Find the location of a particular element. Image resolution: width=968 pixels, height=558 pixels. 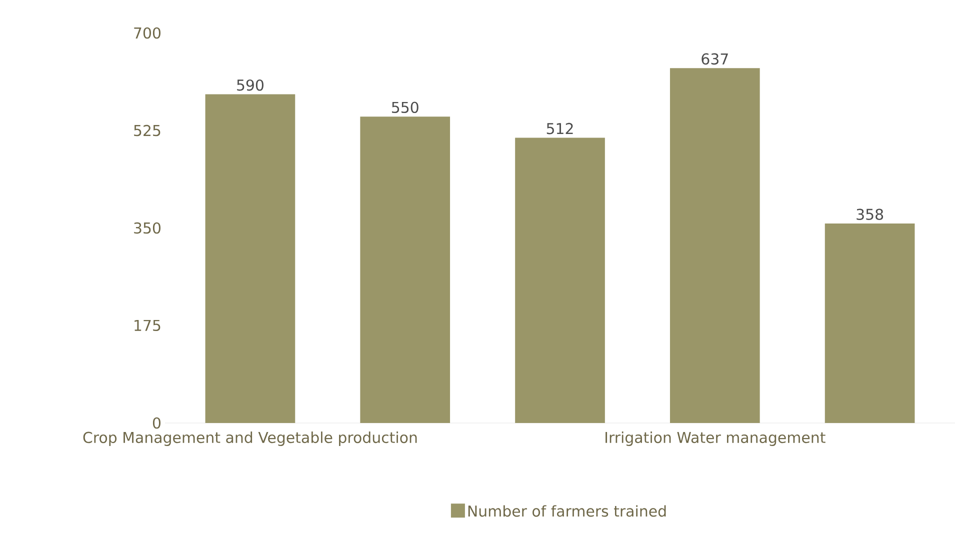

x-tick-label: Irrigation Water management is located at coordinates (716, 439).